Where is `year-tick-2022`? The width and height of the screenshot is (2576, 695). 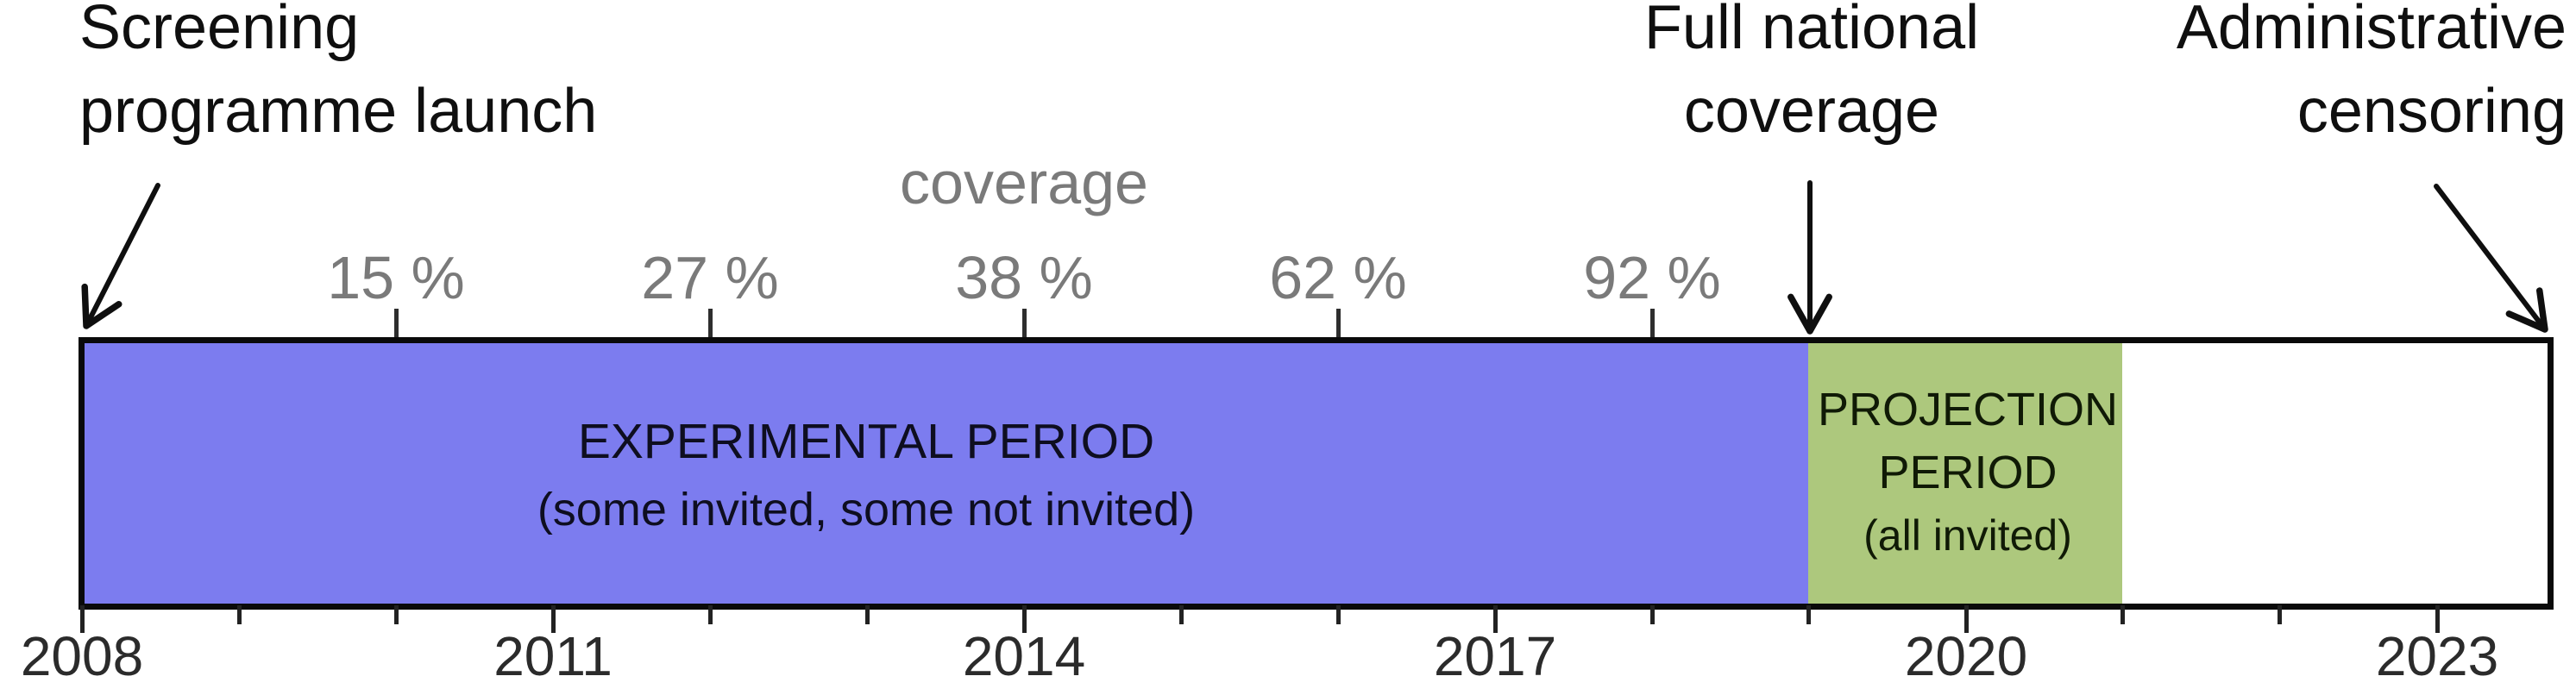 year-tick-2022 is located at coordinates (2280, 614).